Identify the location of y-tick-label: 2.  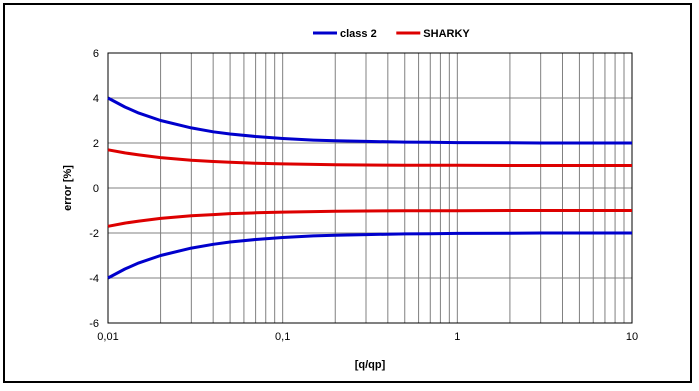
(96, 144).